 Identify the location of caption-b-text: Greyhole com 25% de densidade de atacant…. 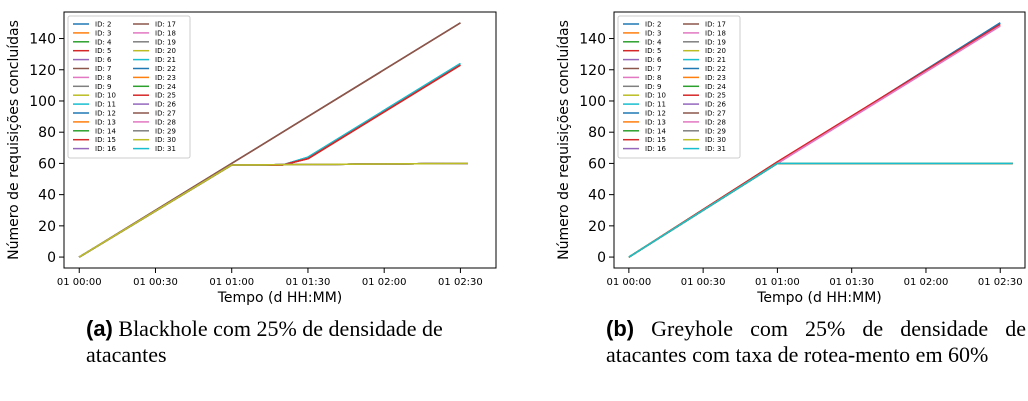
(816, 341).